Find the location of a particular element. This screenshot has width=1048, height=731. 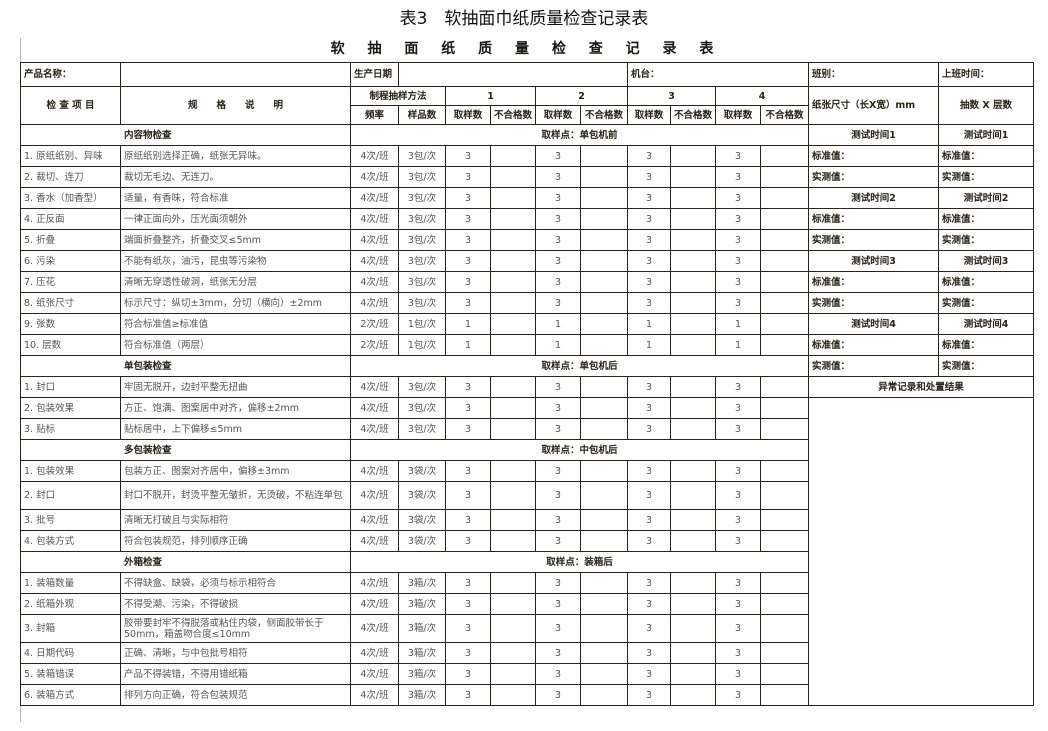

abnormal-record-field is located at coordinates (921, 551).